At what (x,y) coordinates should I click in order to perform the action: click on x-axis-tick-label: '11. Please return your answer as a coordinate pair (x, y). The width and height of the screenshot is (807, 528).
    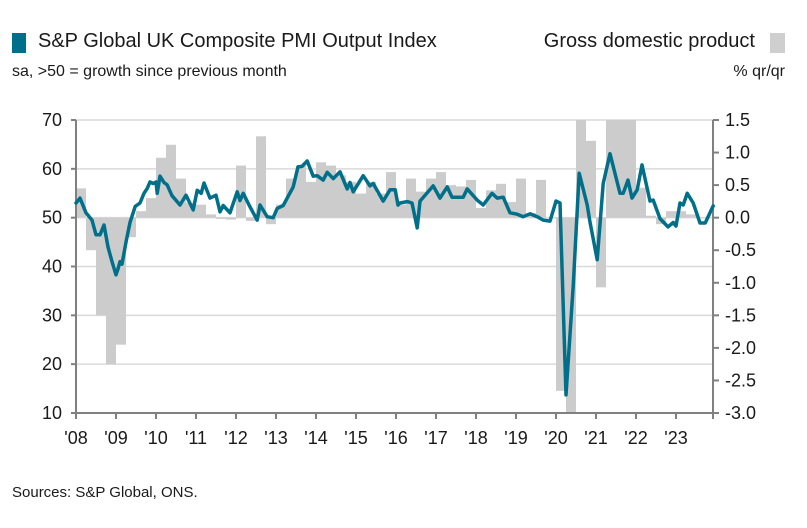
    Looking at the image, I should click on (196, 438).